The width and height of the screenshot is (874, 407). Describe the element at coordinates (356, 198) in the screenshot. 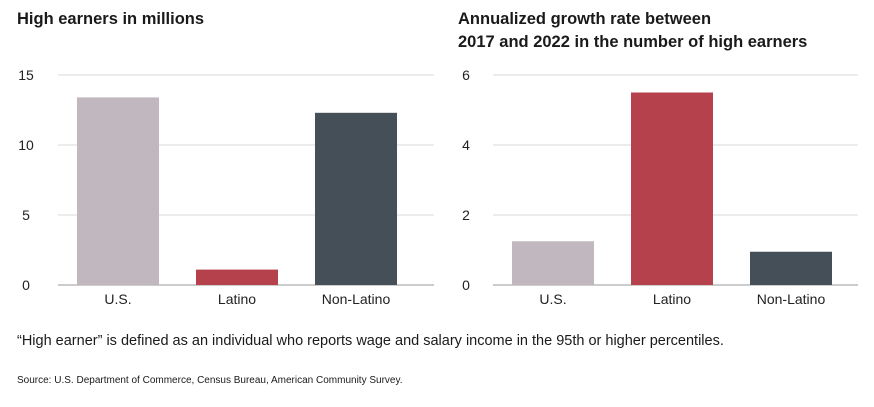

I see `left-chart-bar-non-latino` at that location.